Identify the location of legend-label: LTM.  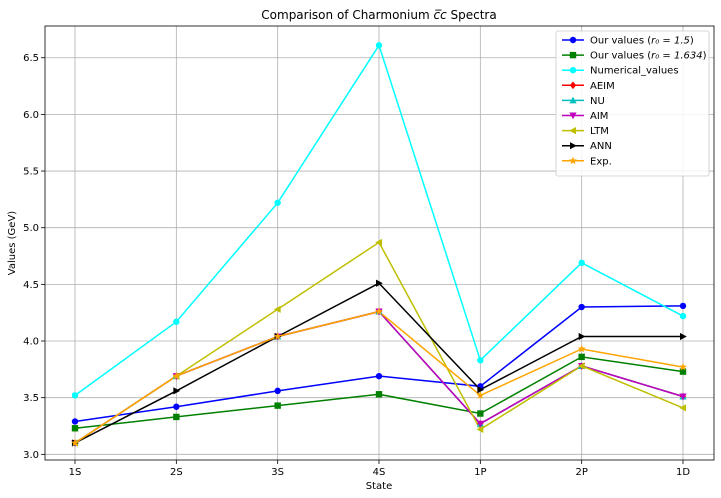
(599, 131).